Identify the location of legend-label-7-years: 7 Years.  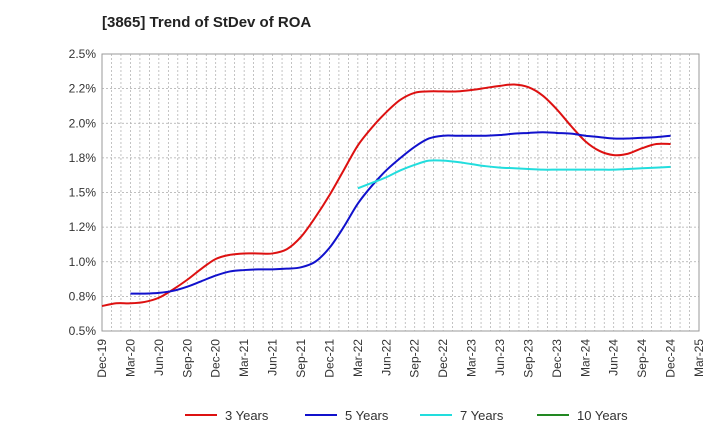
(482, 415).